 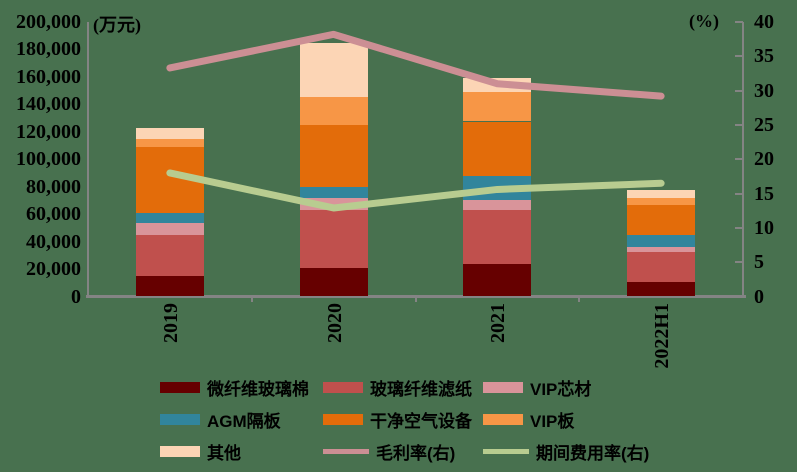 What do you see at coordinates (244, 421) in the screenshot?
I see `legend-label: AGM隔板` at bounding box center [244, 421].